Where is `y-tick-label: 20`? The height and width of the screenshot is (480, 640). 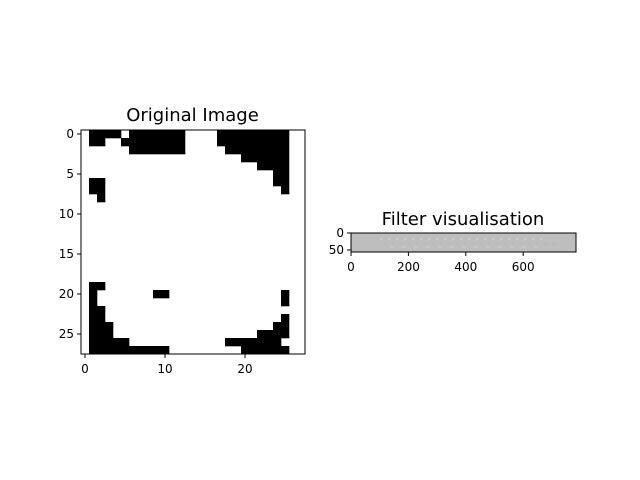
y-tick-label: 20 is located at coordinates (66, 294).